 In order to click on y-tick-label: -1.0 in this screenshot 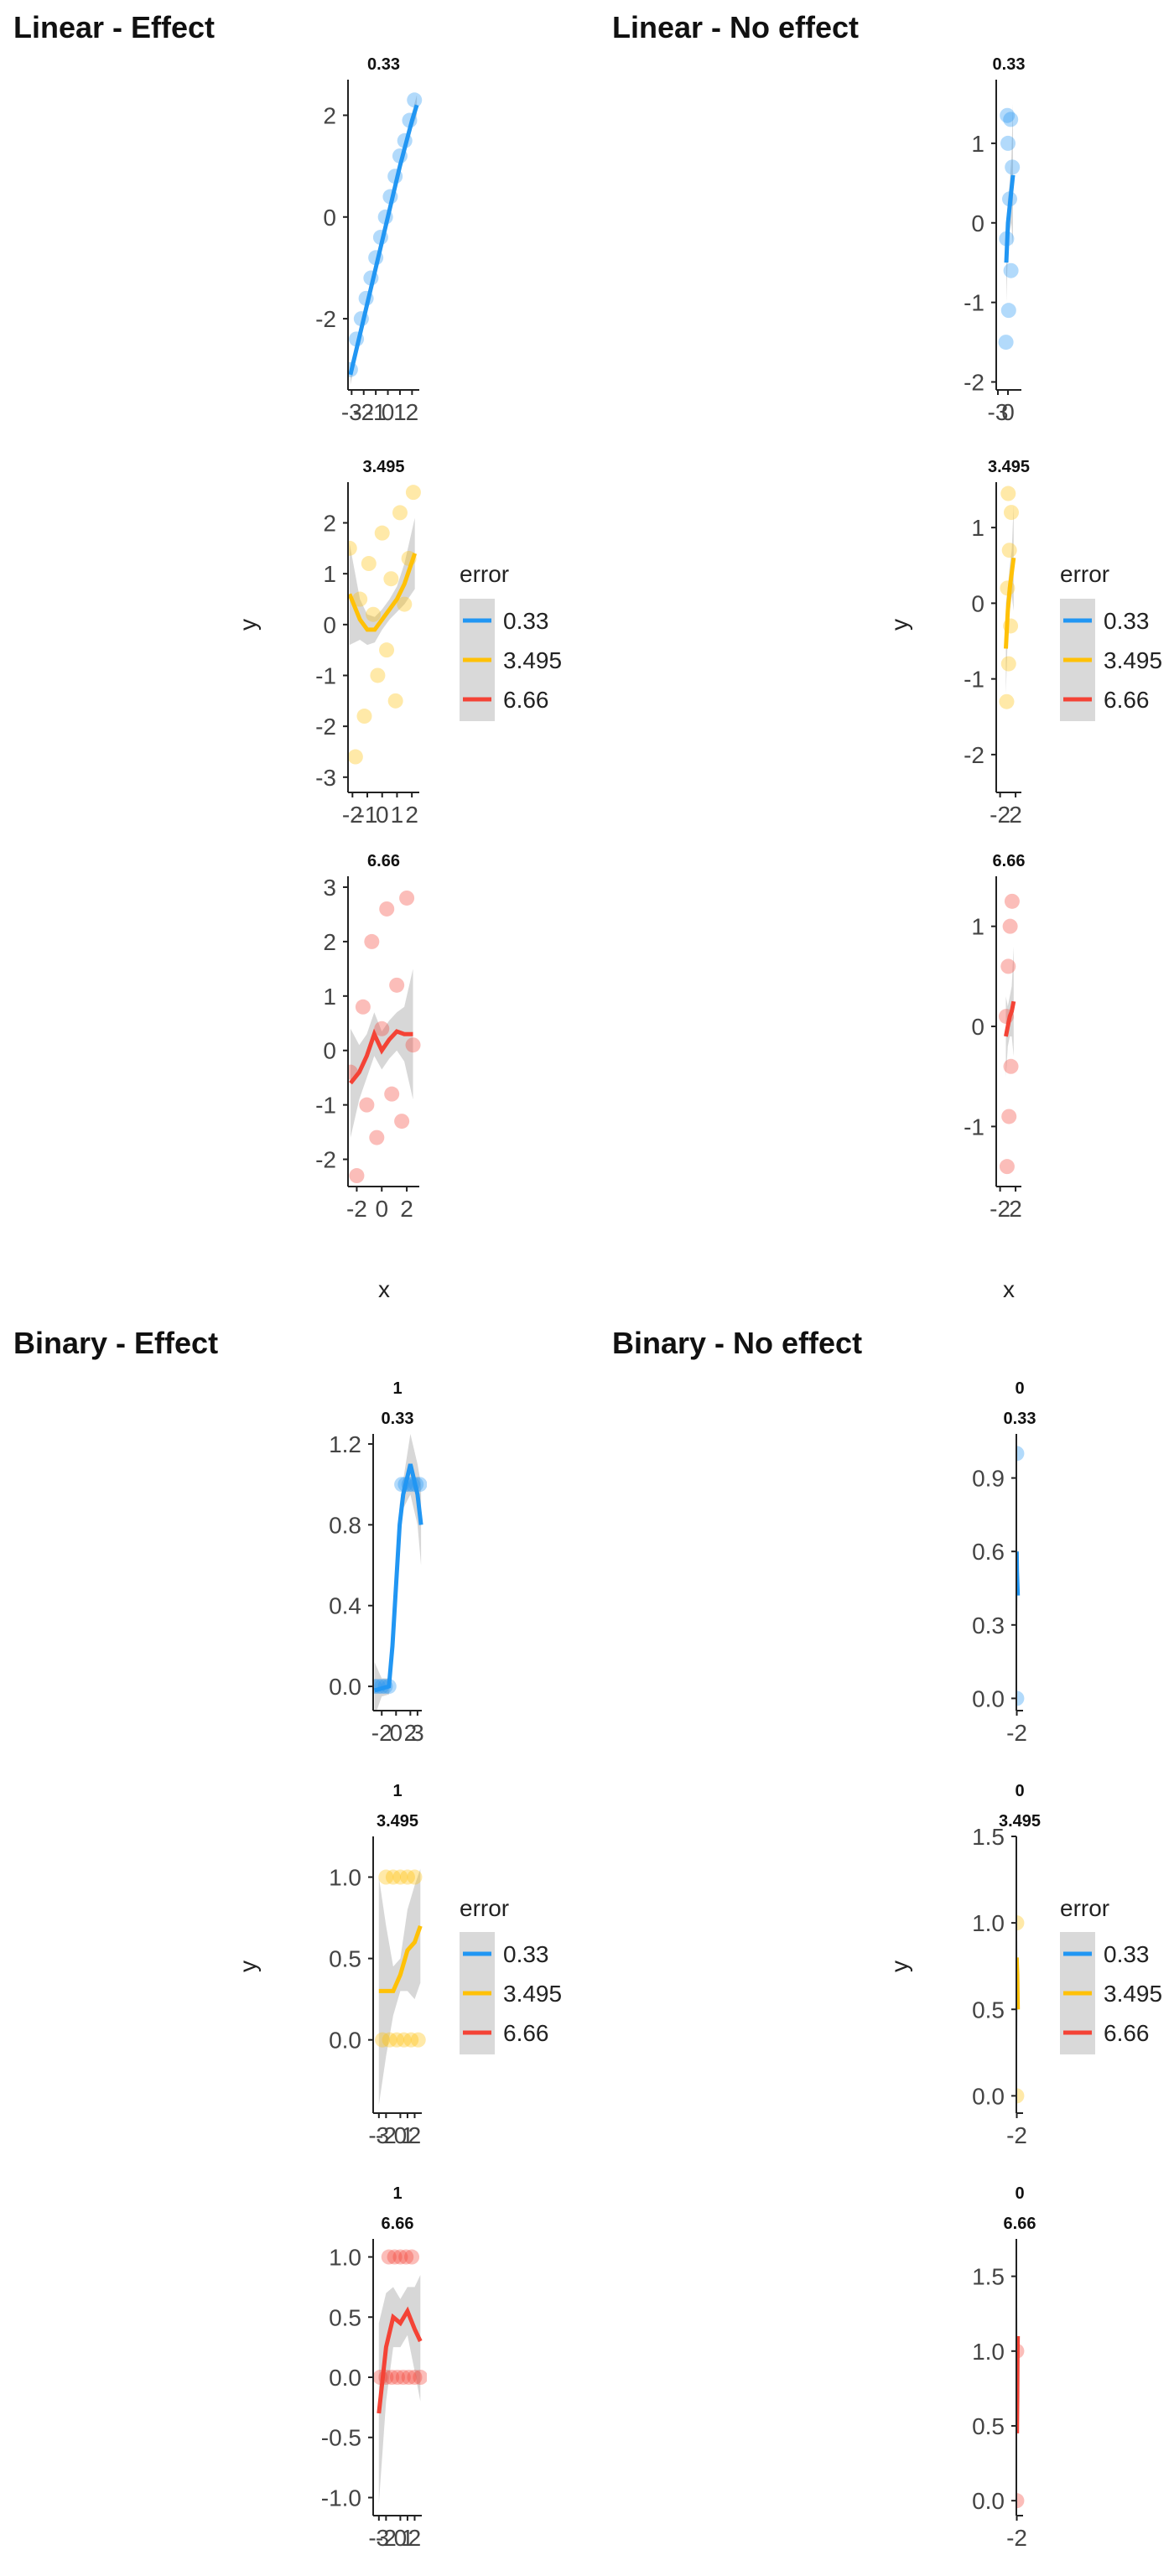, I will do `click(341, 2498)`.